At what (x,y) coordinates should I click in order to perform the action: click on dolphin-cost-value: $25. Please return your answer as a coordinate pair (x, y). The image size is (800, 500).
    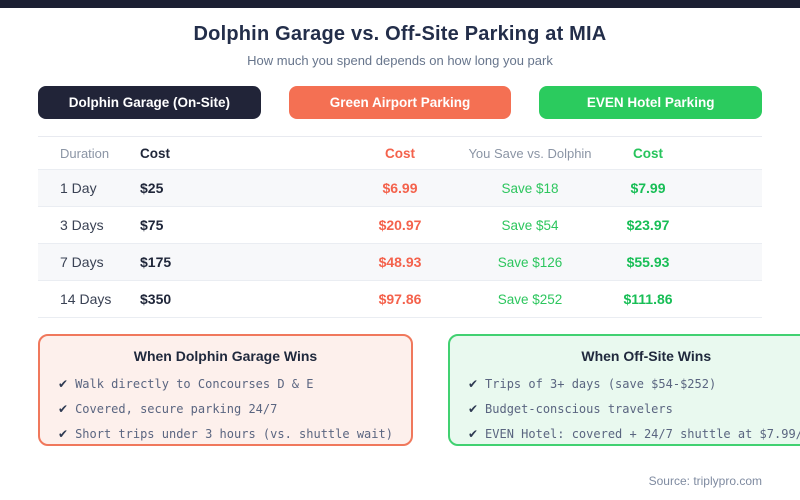
    Looking at the image, I should click on (152, 188).